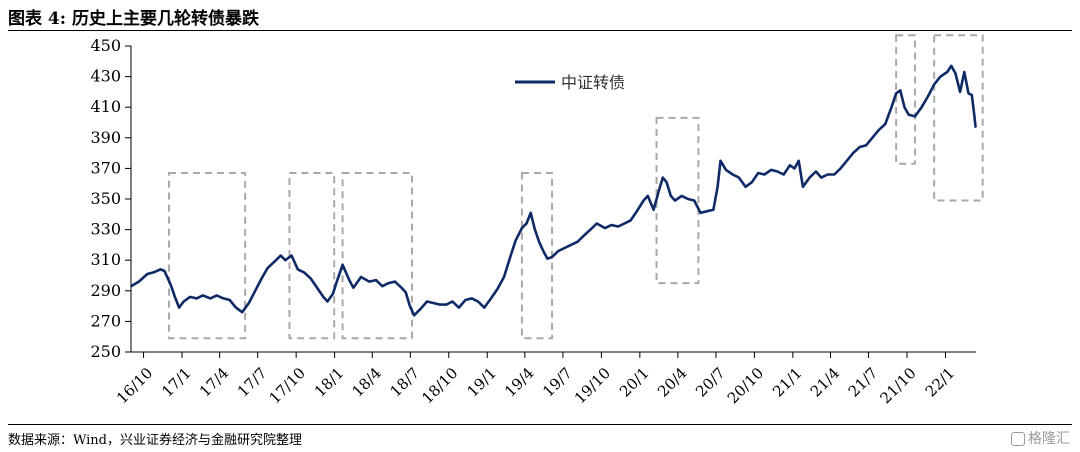 The height and width of the screenshot is (452, 1080). Describe the element at coordinates (105, 76) in the screenshot. I see `y-tick-label: 430` at that location.